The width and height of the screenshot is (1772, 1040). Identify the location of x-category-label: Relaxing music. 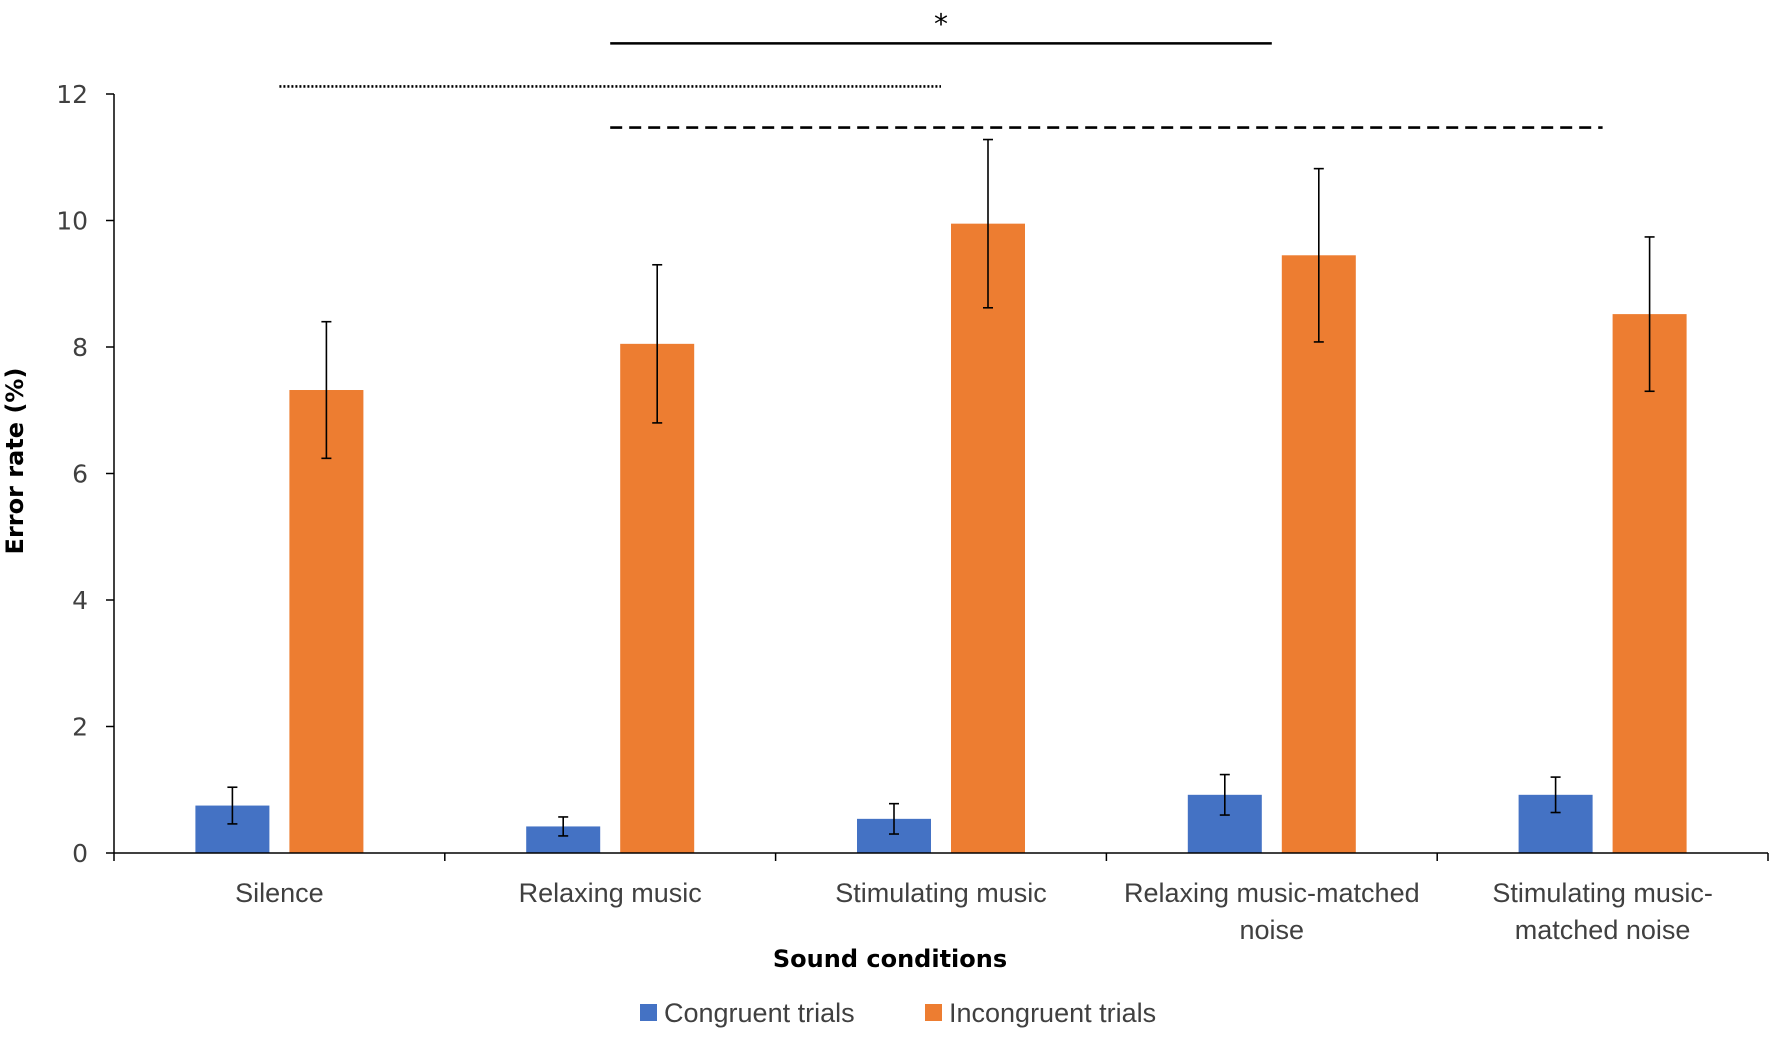
(610, 893).